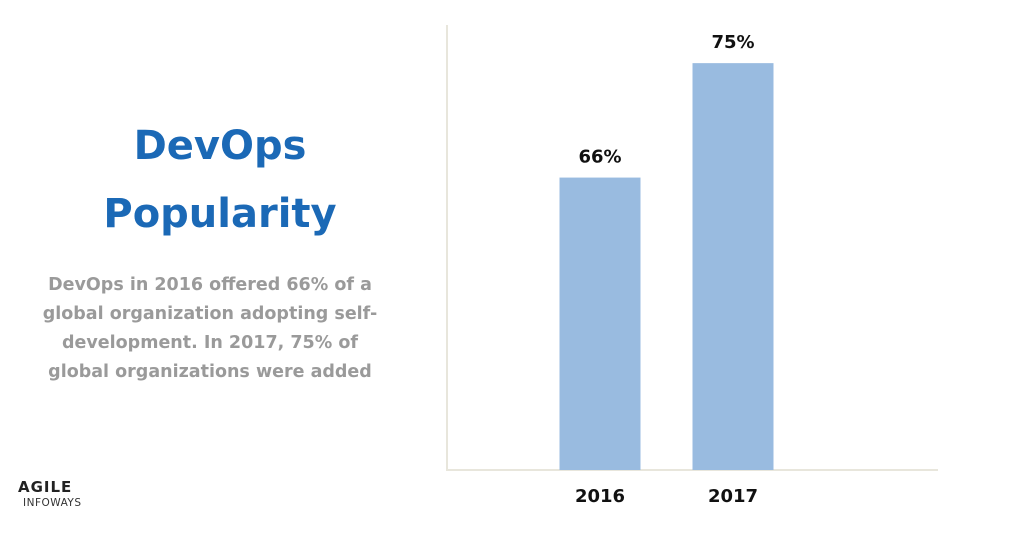  I want to click on data-label-2017: 75%, so click(732, 42).